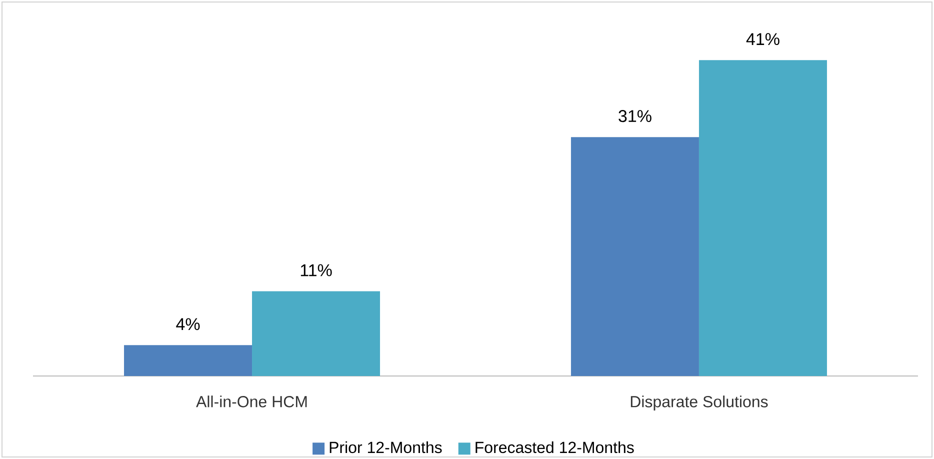  What do you see at coordinates (188, 324) in the screenshot?
I see `data-label: 4%` at bounding box center [188, 324].